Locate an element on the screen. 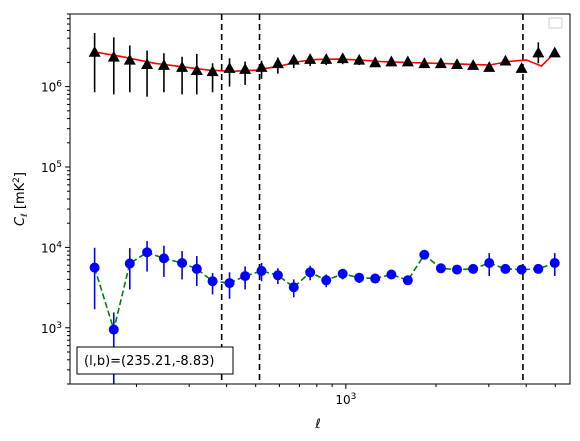 The width and height of the screenshot is (580, 441). annotation-text: (l,b)=(235.21,-8.83) is located at coordinates (149, 361).